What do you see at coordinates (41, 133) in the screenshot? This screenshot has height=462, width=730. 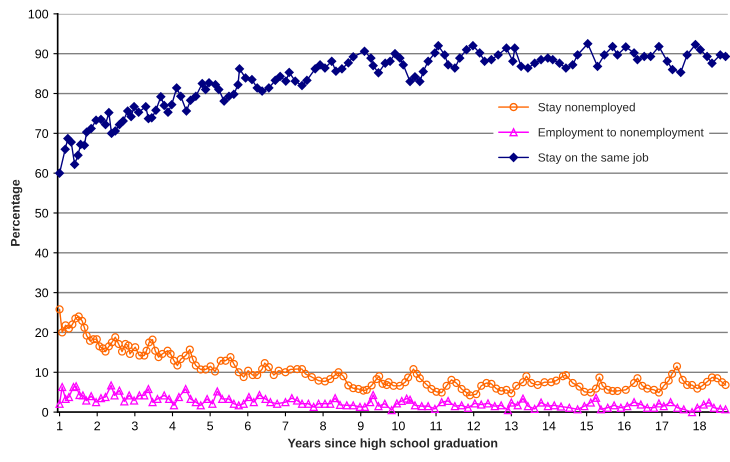 I see `y-tick-label: 70` at bounding box center [41, 133].